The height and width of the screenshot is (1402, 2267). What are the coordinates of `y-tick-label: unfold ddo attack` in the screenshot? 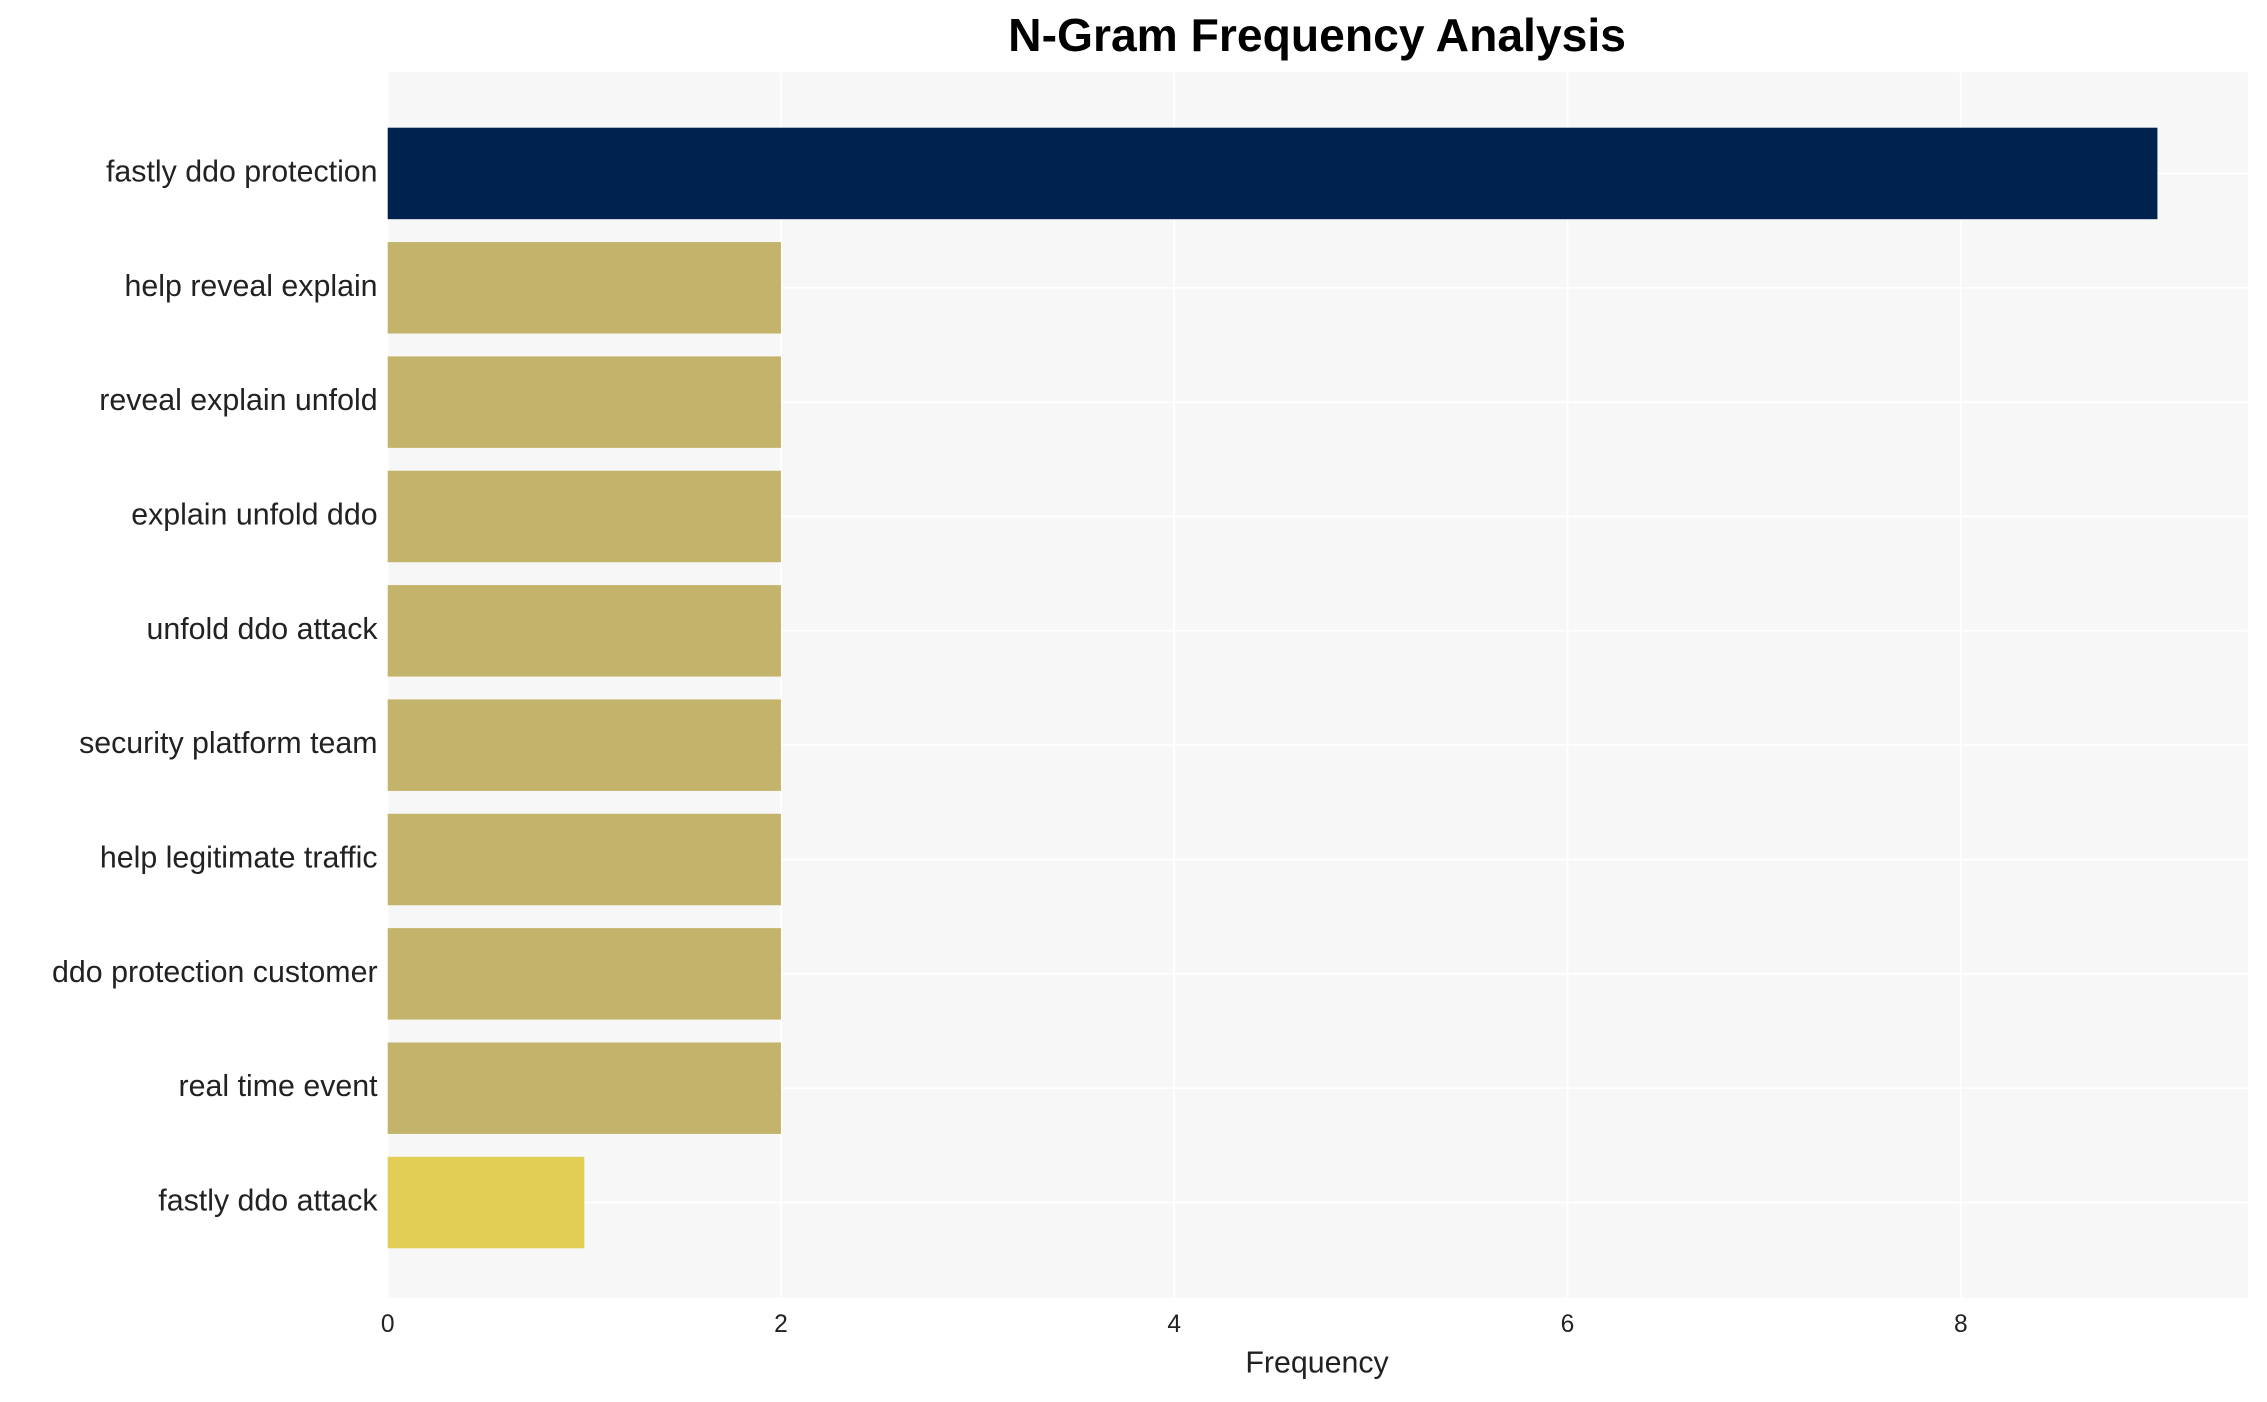 It's located at (262, 629).